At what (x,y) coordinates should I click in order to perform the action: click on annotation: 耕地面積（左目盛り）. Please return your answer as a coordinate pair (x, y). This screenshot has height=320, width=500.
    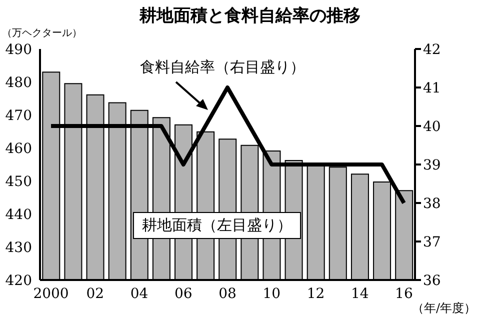
    Looking at the image, I should click on (217, 225).